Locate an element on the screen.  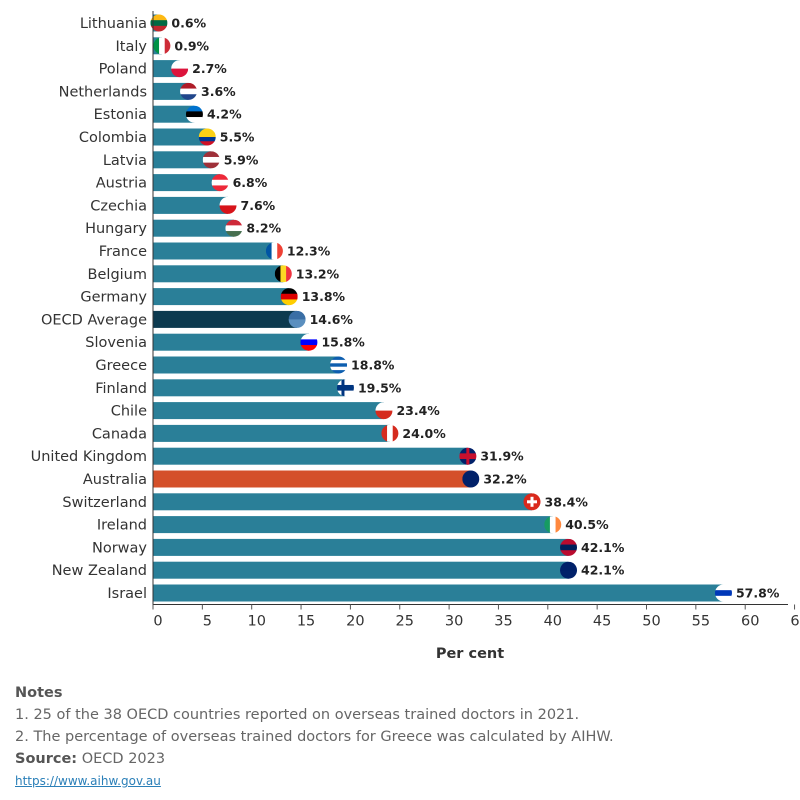
data-label: 14.6% is located at coordinates (332, 319).